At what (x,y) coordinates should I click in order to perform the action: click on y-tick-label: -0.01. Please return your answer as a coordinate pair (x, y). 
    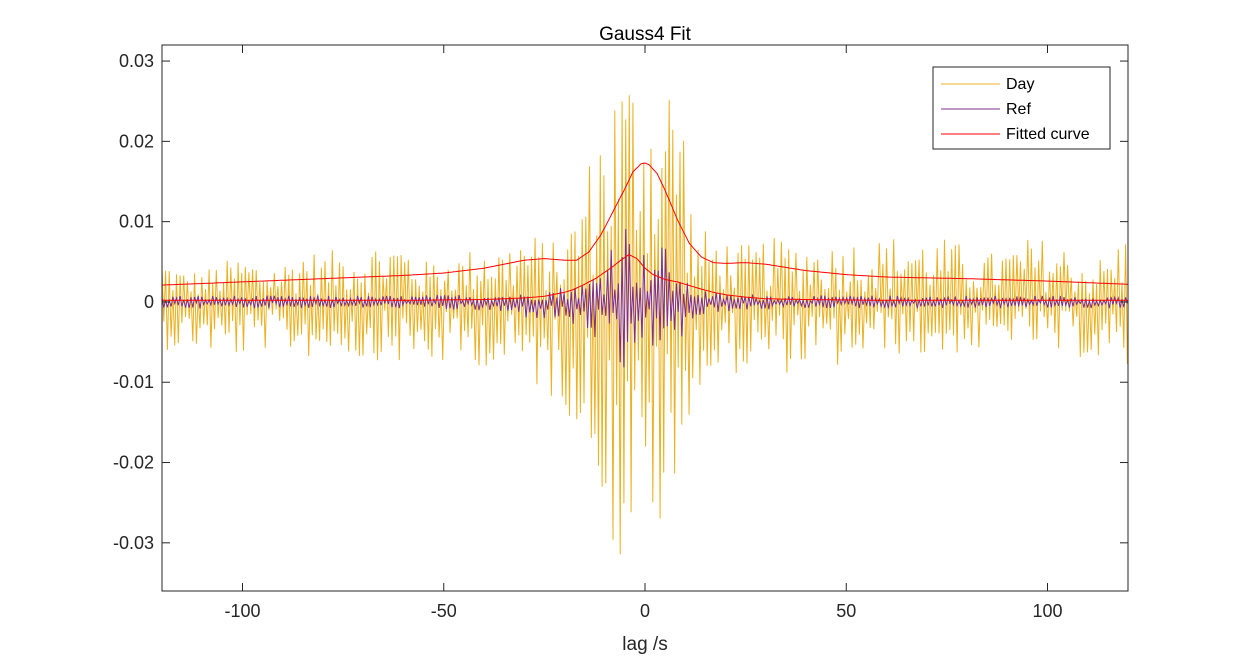
    Looking at the image, I should click on (133, 382).